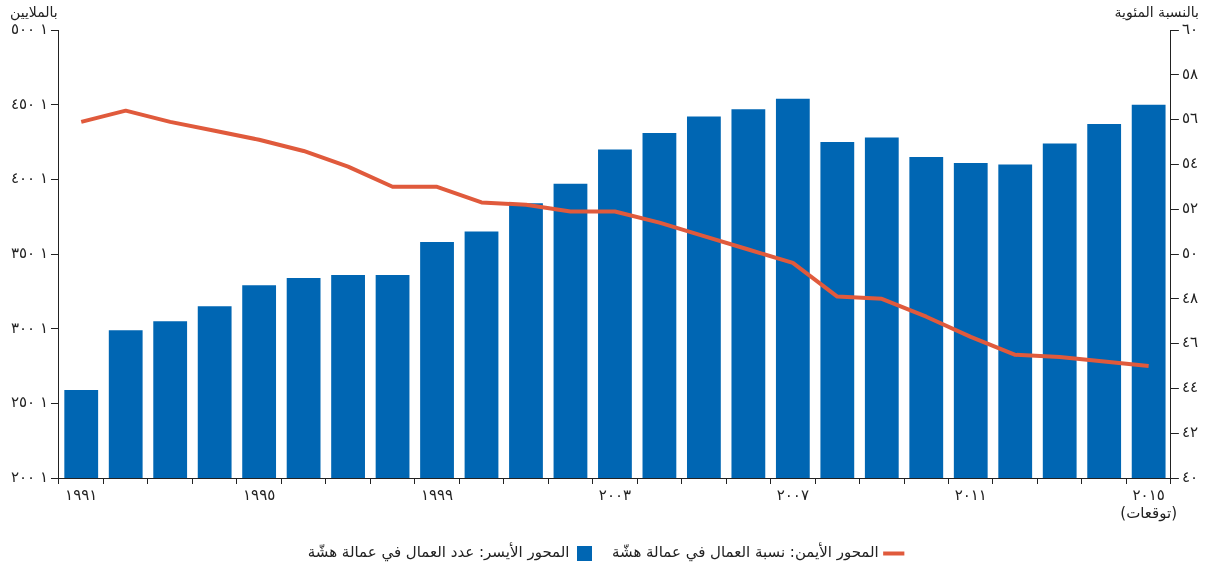  I want to click on y2-axis-title: بالنسبة المئوية, so click(1156, 12).